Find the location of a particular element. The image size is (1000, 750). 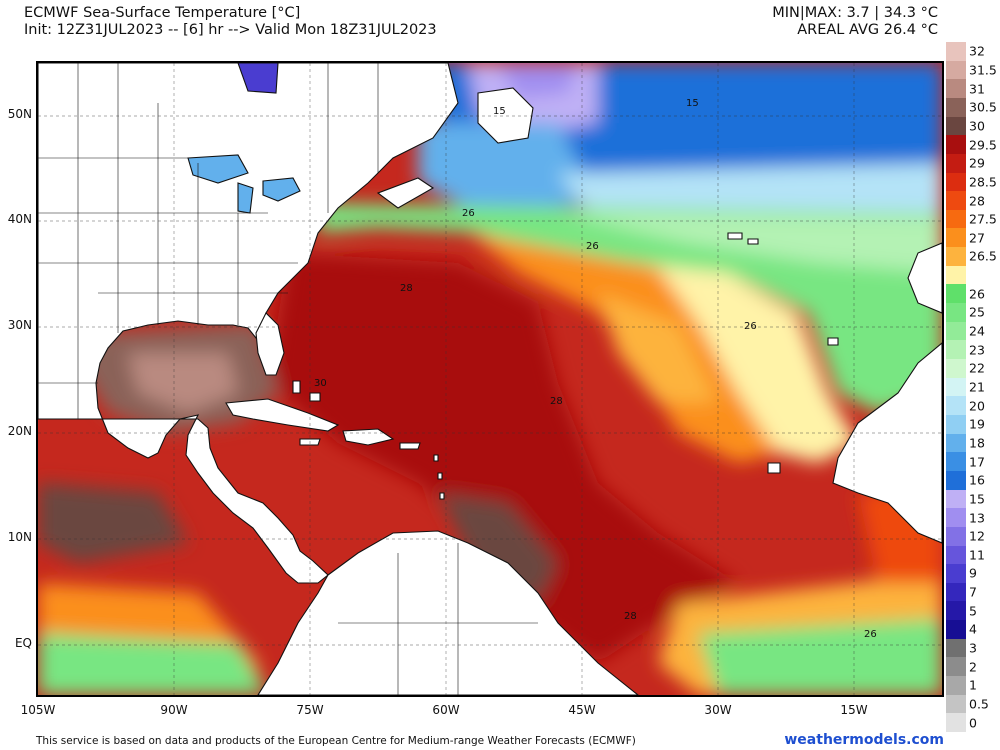

lat-label: 40N is located at coordinates (19, 219).